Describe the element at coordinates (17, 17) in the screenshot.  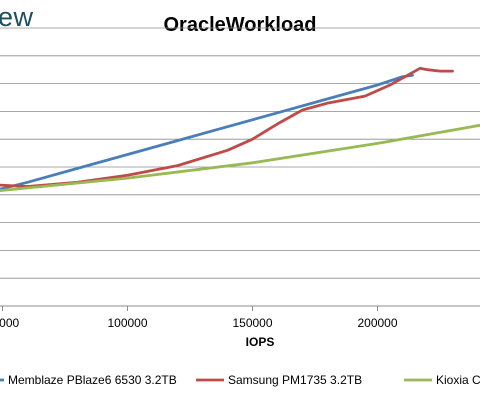
I see `brand-logo-fragment: ew` at that location.